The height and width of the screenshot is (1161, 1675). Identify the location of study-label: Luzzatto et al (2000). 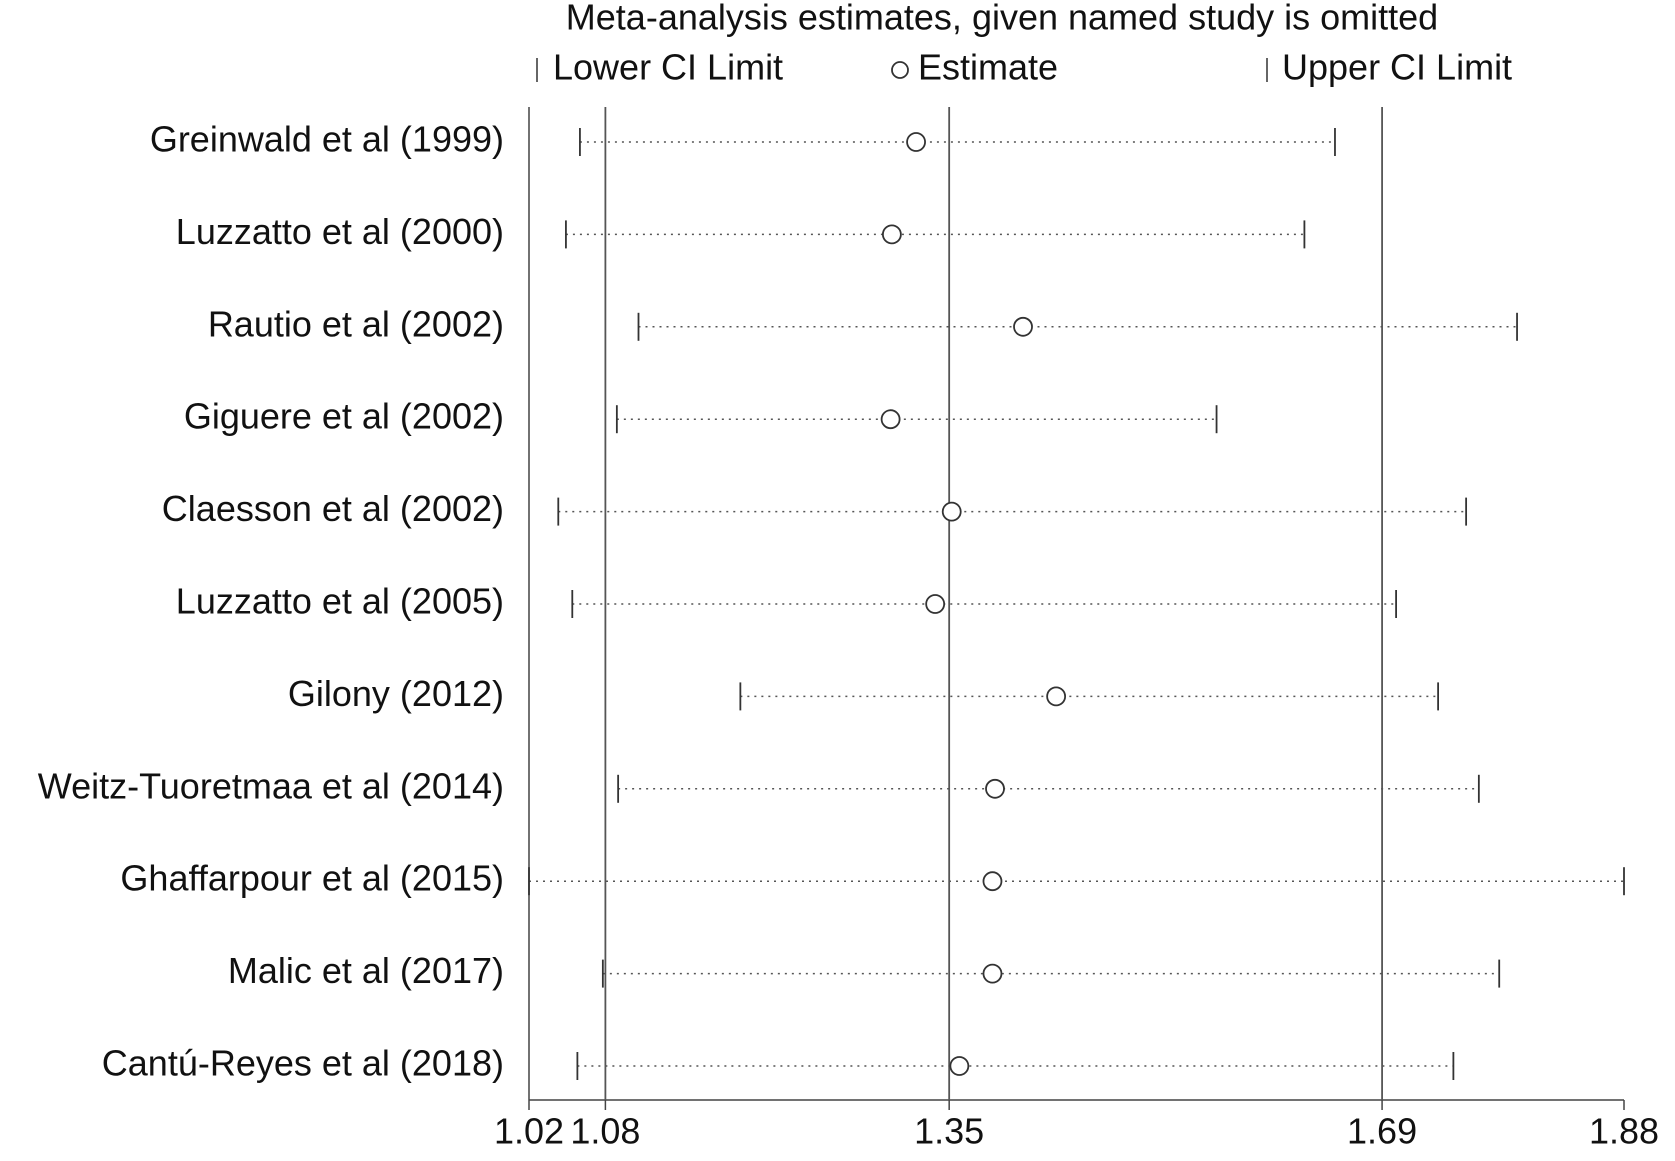
(340, 231).